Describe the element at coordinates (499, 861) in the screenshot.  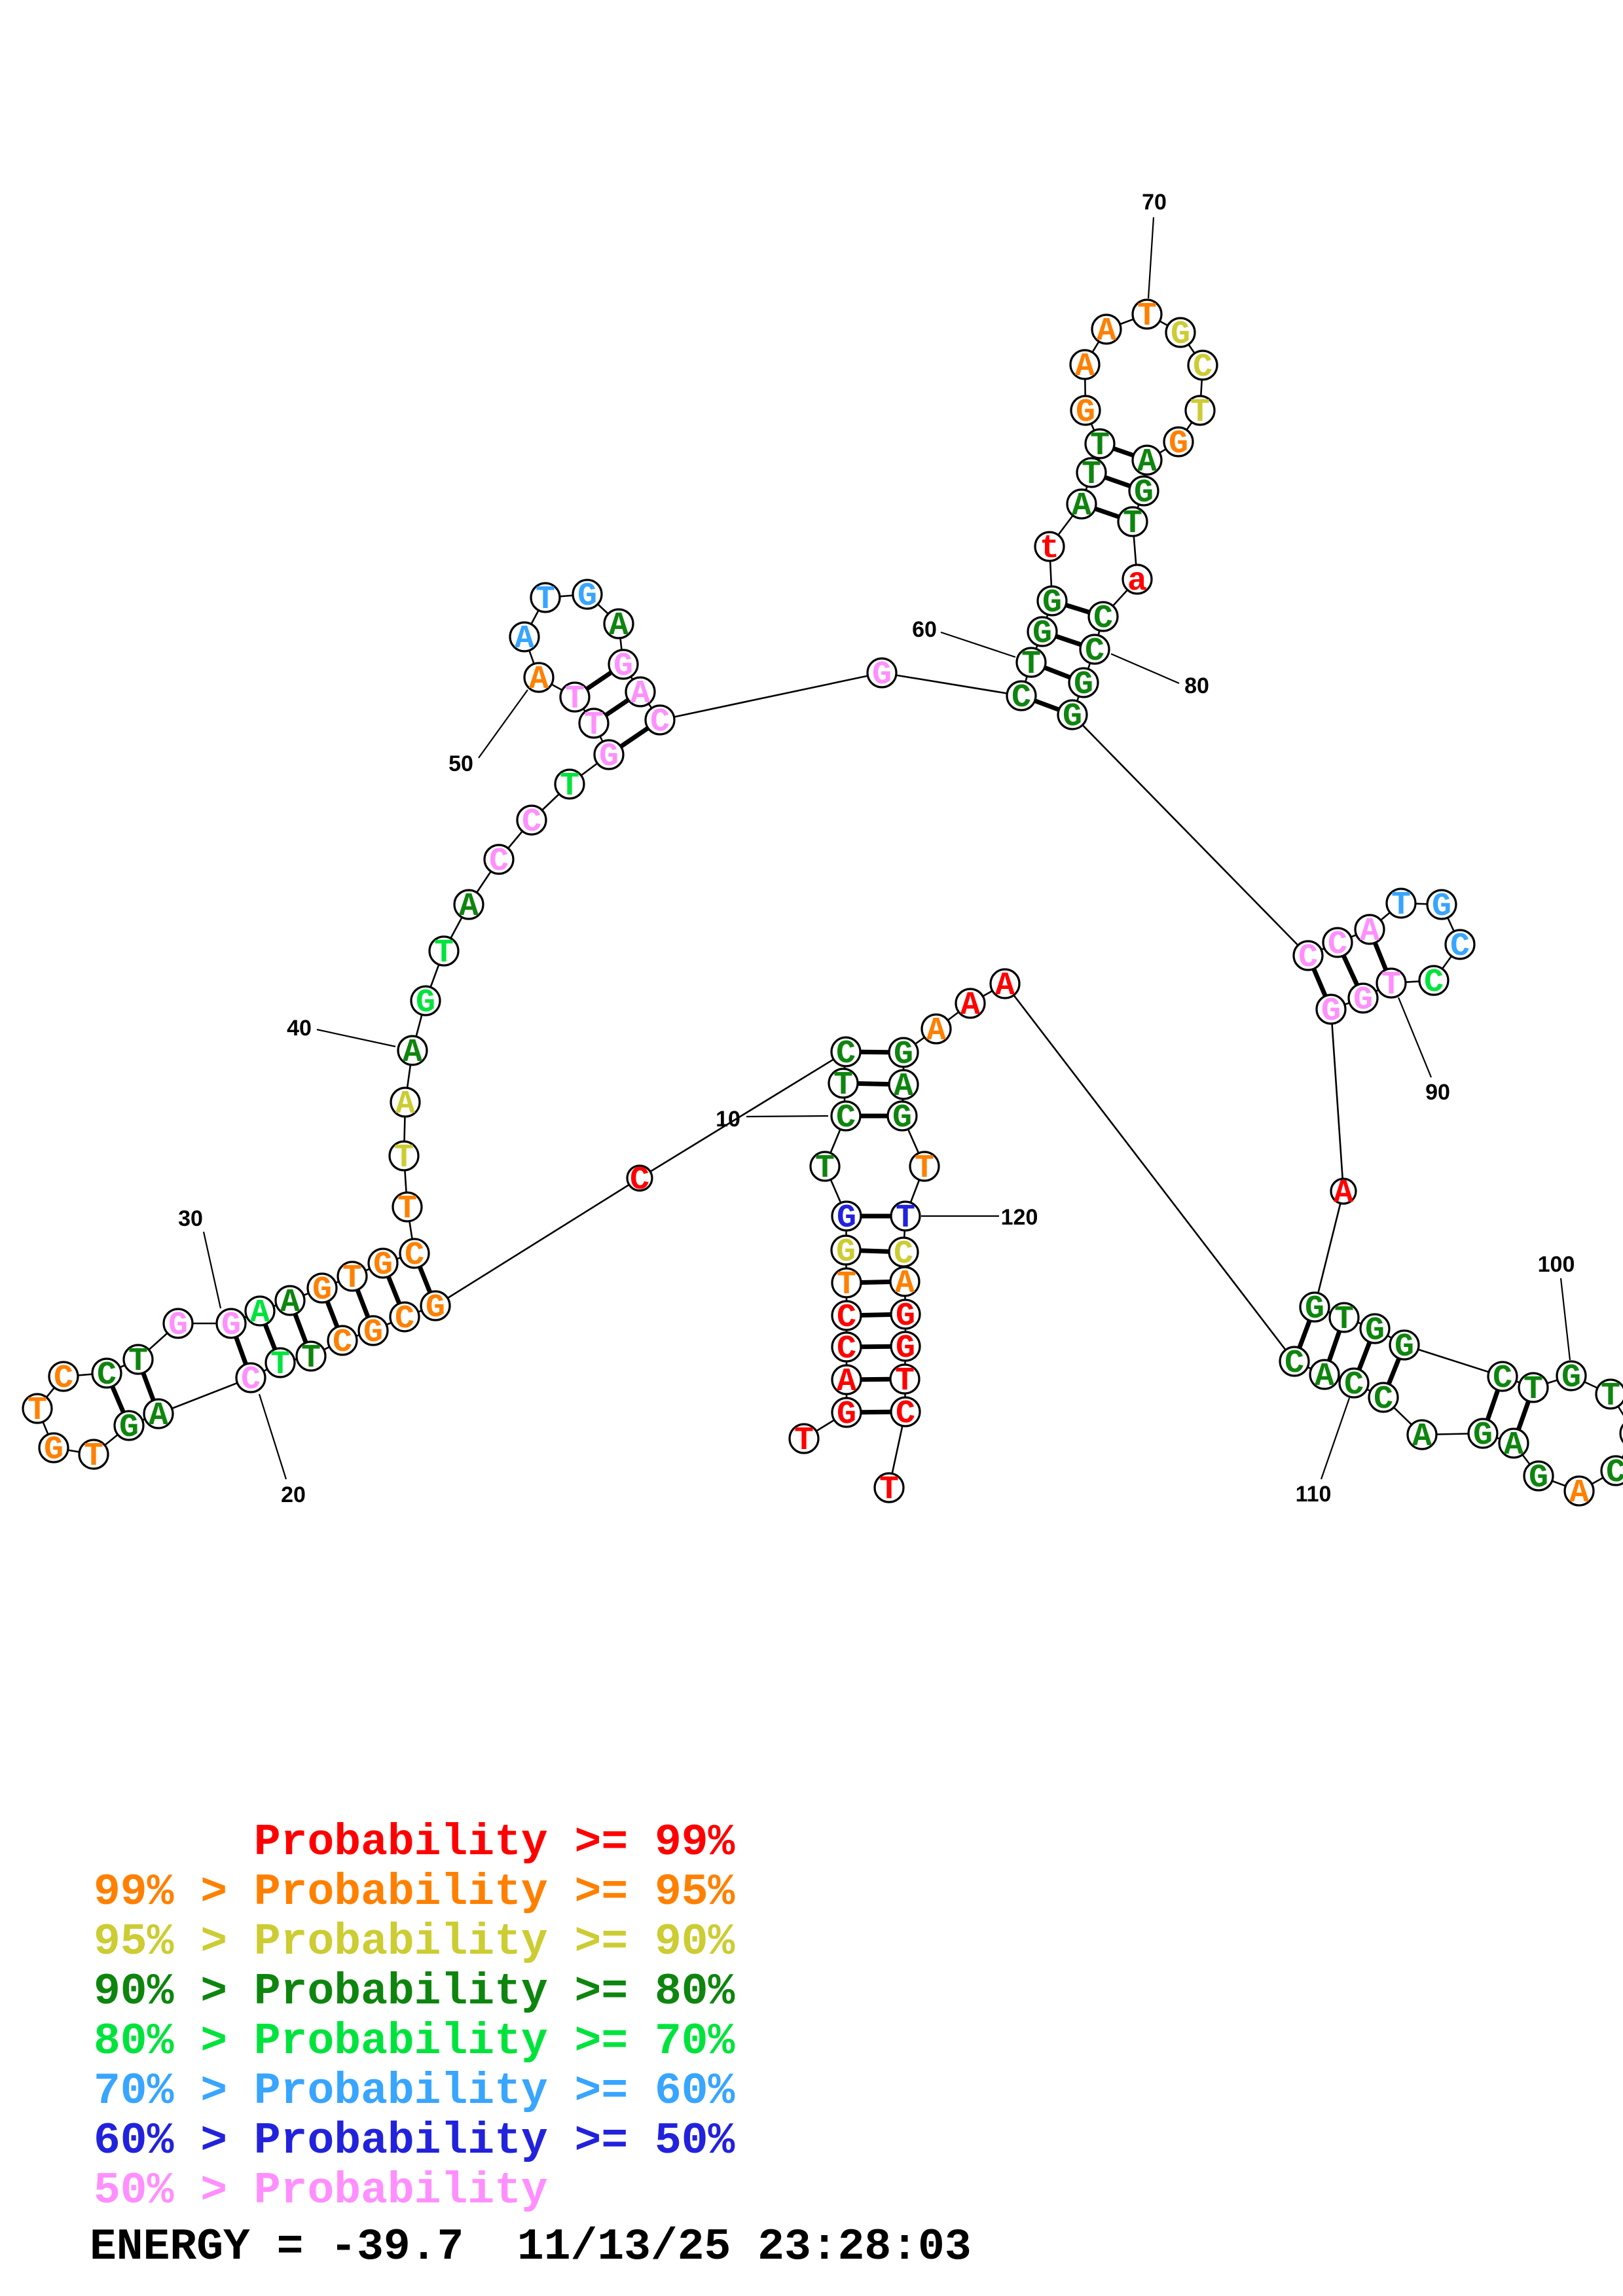
I see `nucleotide-letter-44: C` at that location.